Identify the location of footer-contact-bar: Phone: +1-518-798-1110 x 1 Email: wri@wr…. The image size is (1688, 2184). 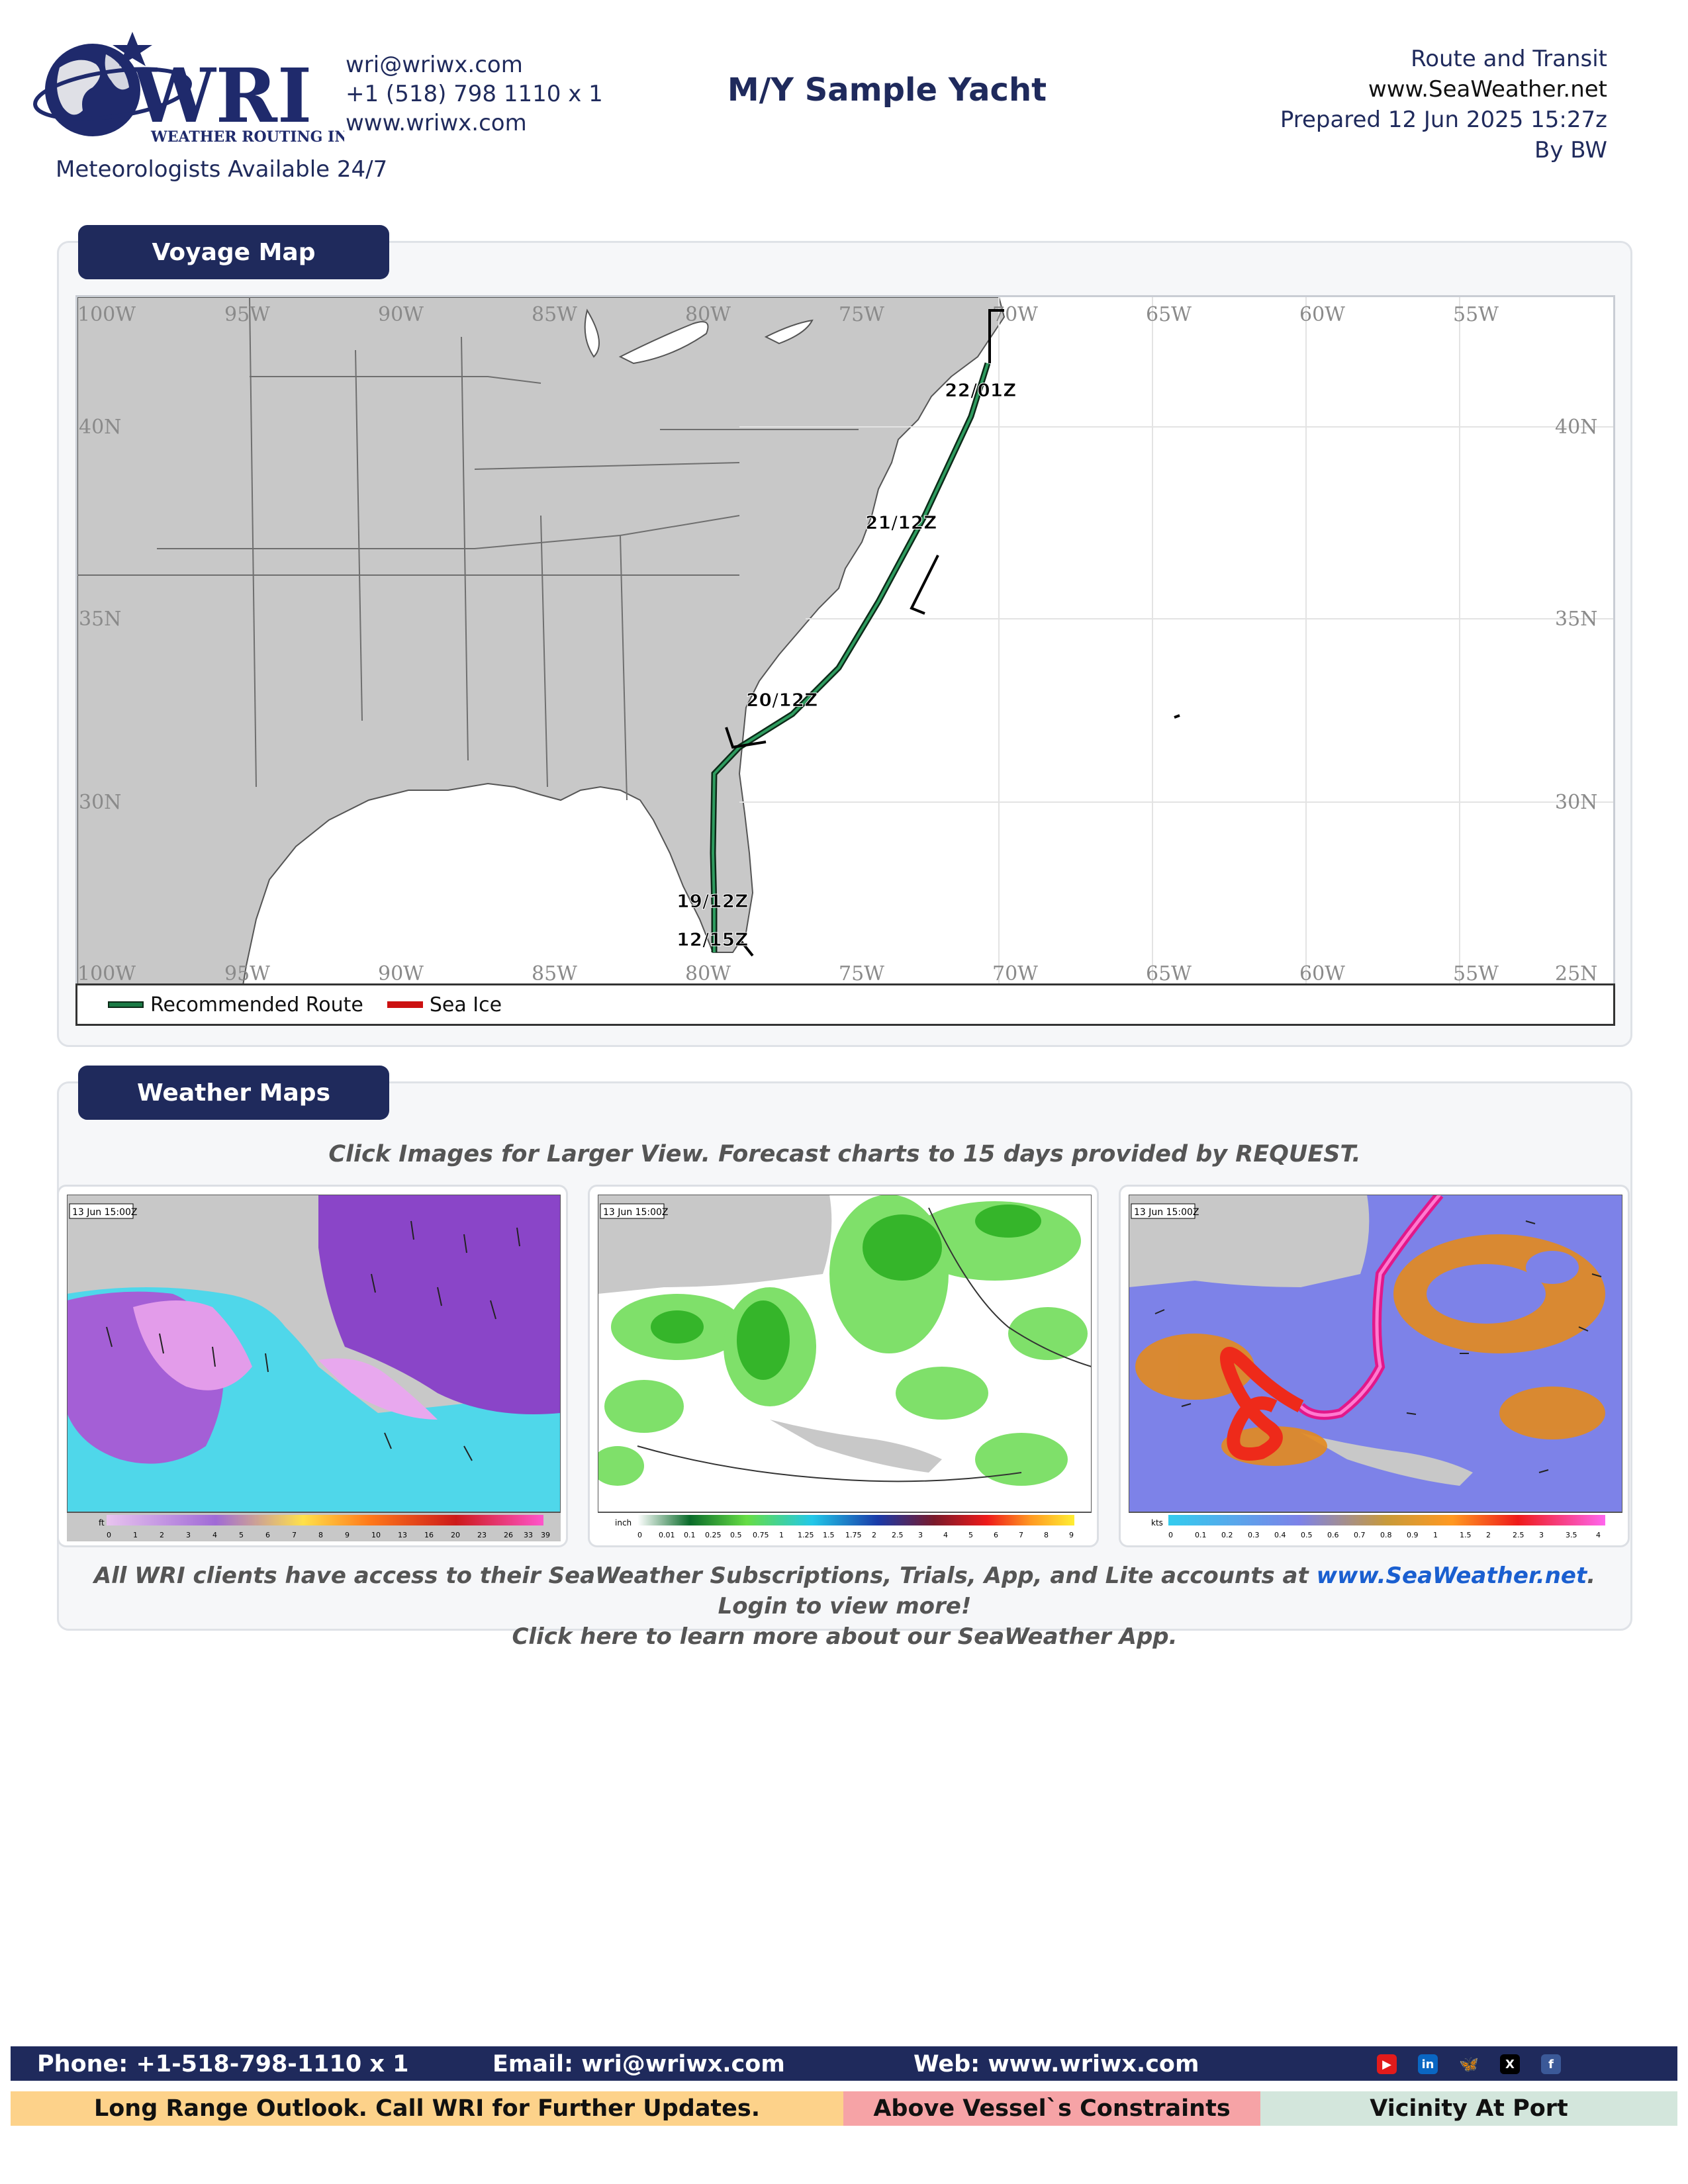
(844, 2063).